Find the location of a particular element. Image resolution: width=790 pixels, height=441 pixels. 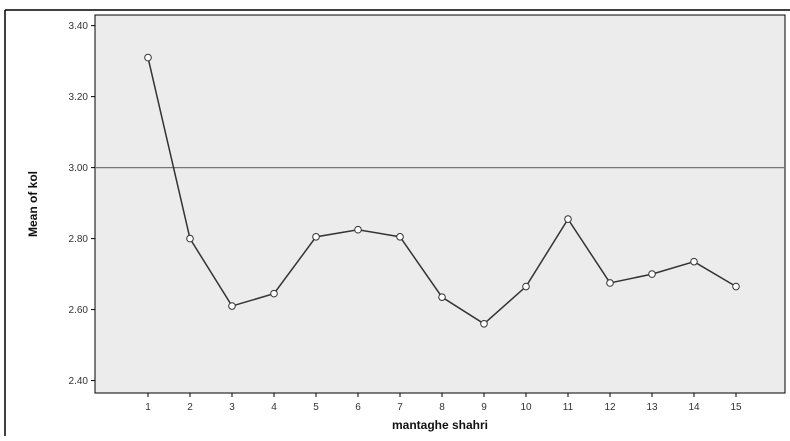

x-tick-label: 8 is located at coordinates (442, 407).